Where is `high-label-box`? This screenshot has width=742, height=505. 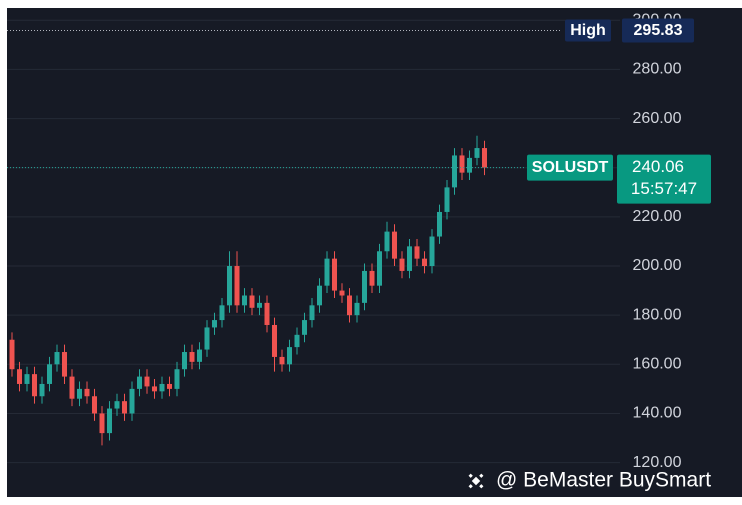 high-label-box is located at coordinates (588, 30).